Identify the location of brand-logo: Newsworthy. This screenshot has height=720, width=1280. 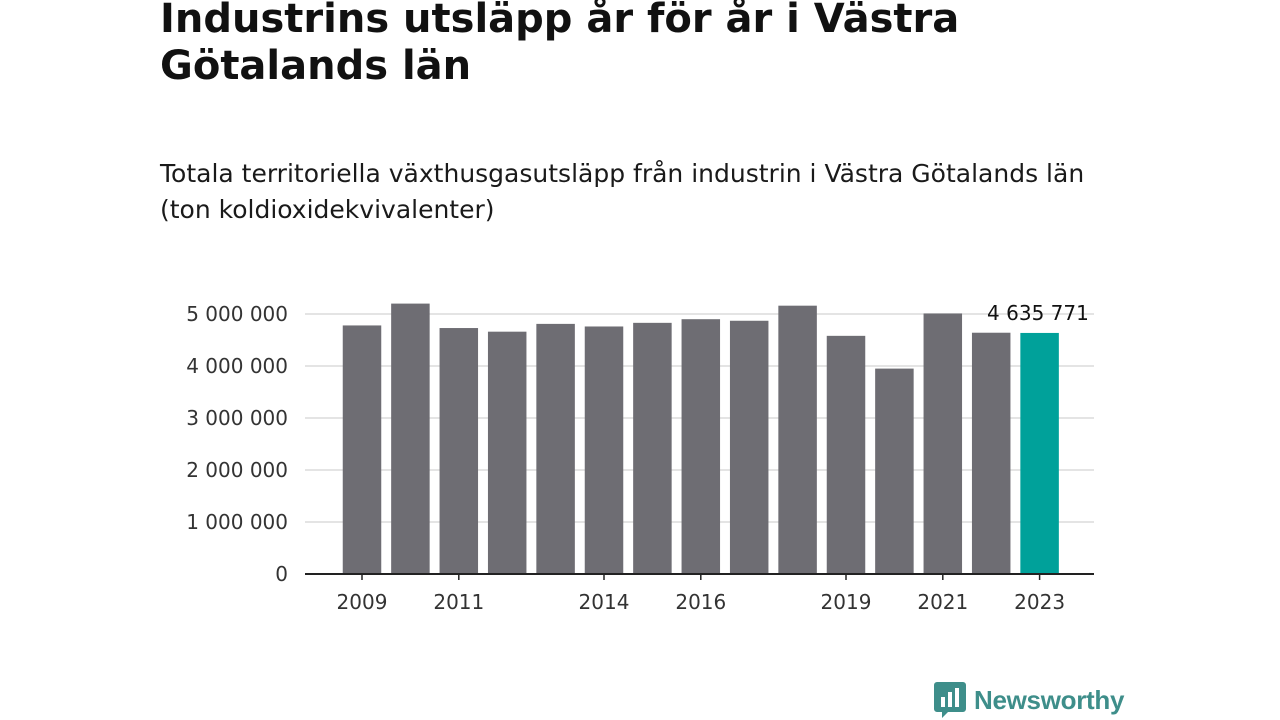
(1029, 700).